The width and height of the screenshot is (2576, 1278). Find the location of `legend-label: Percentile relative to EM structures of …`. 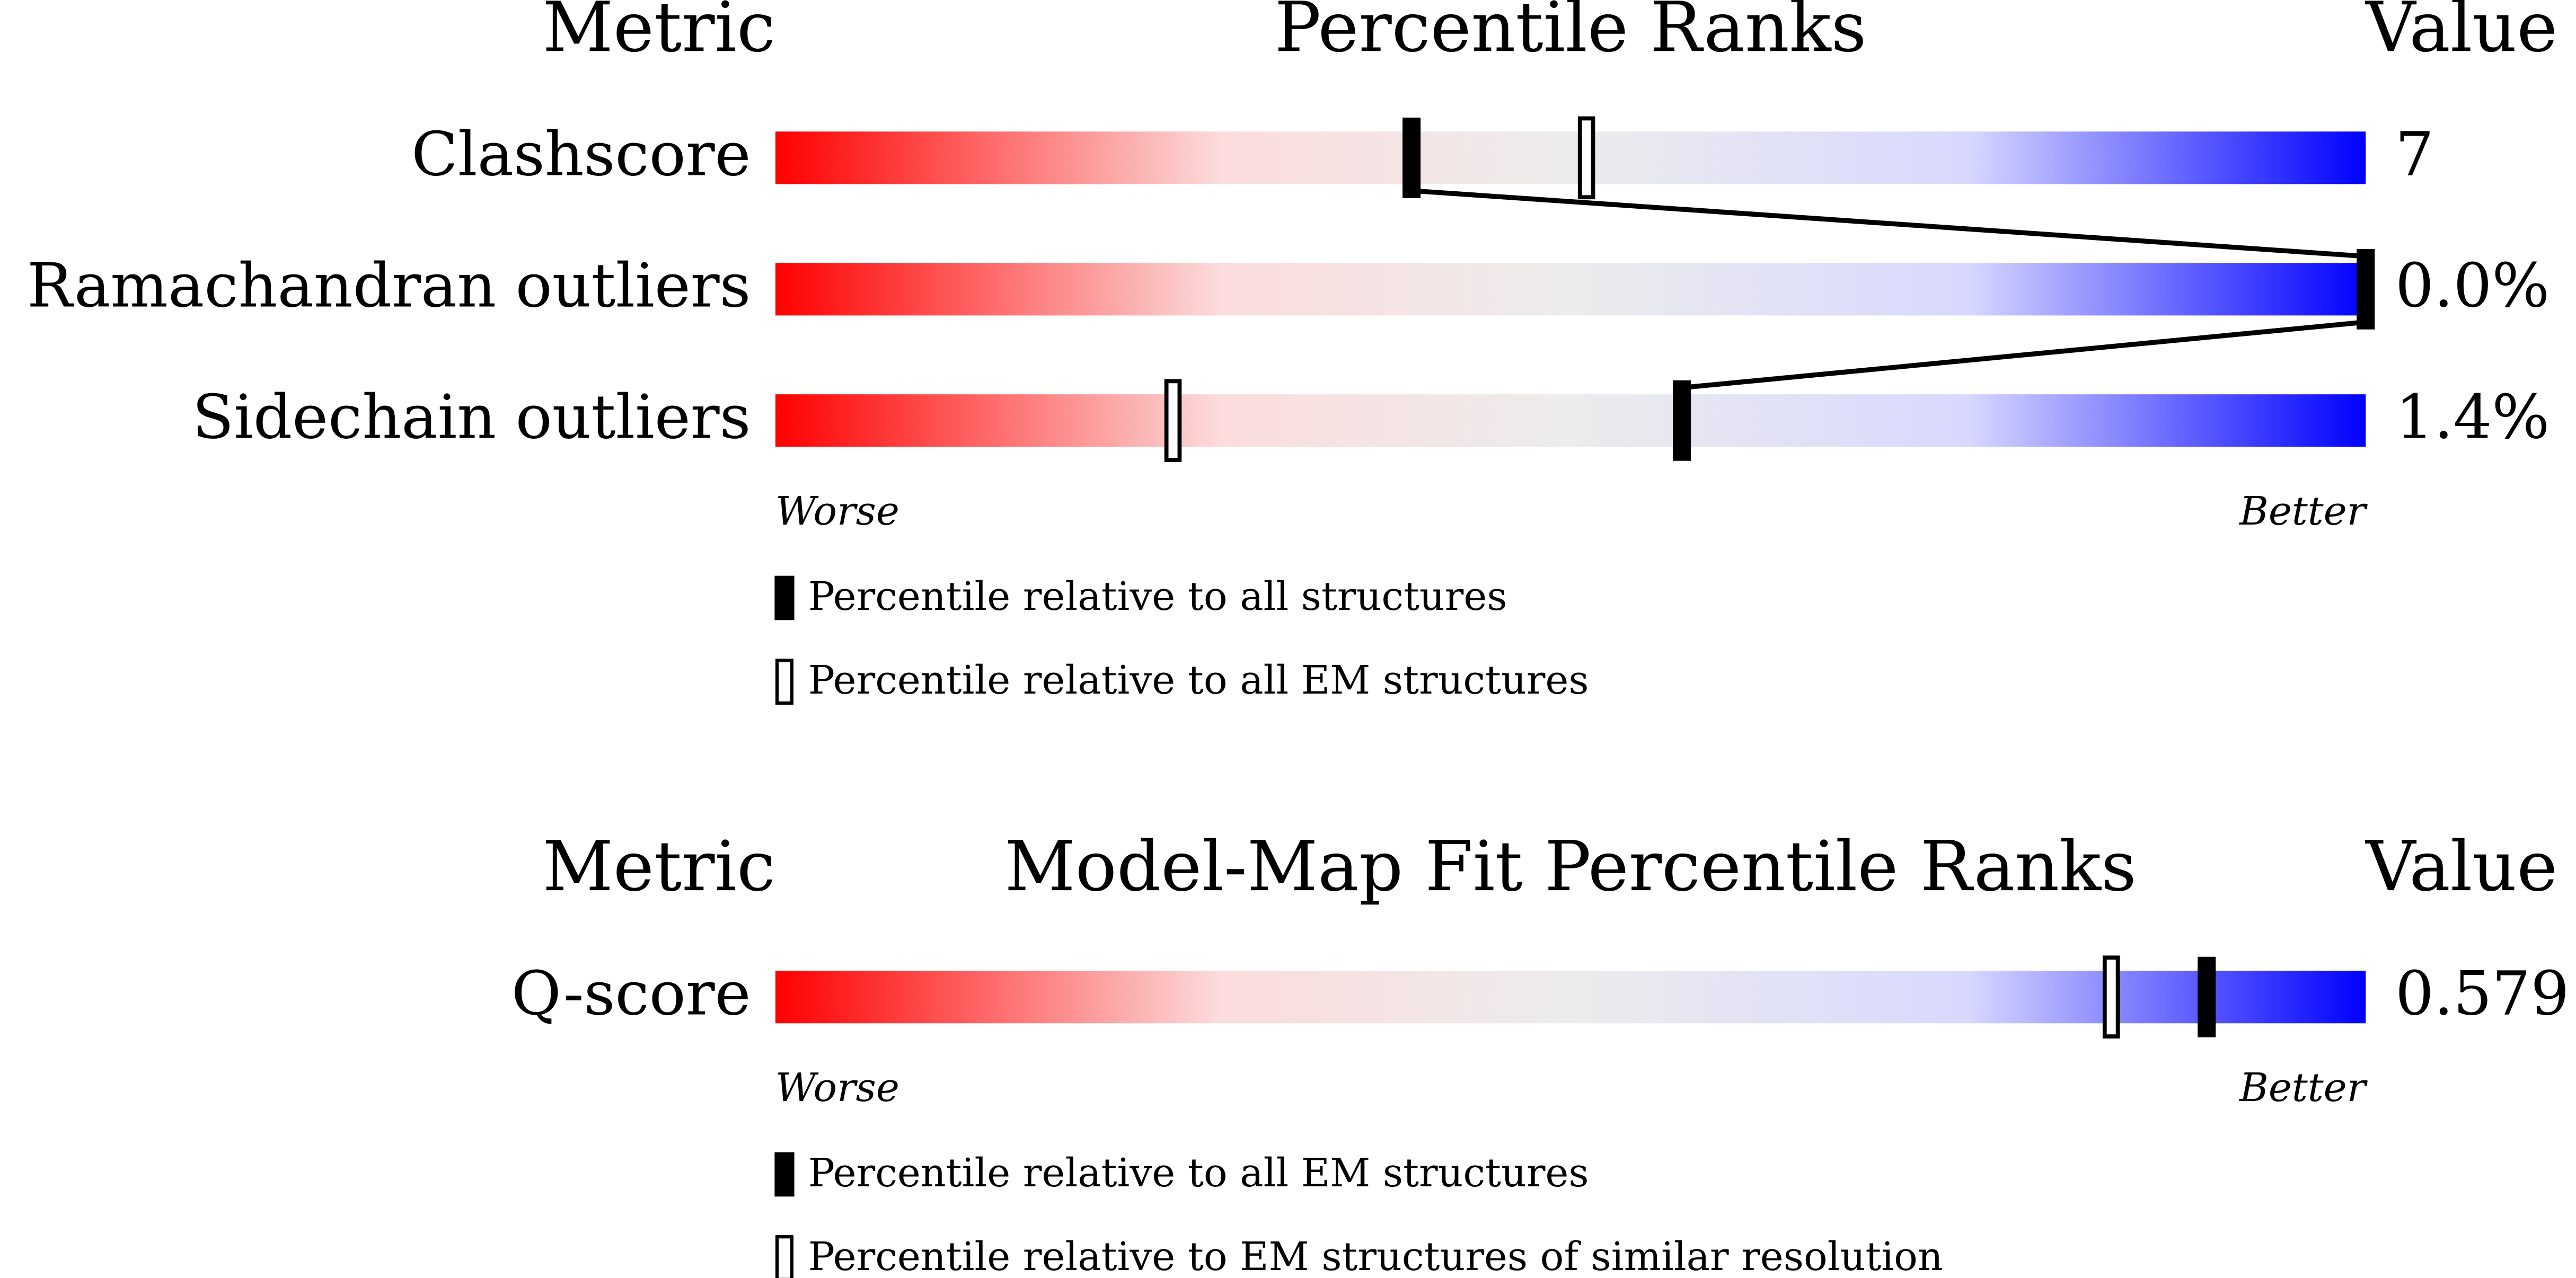

legend-label: Percentile relative to EM structures of … is located at coordinates (1375, 1255).